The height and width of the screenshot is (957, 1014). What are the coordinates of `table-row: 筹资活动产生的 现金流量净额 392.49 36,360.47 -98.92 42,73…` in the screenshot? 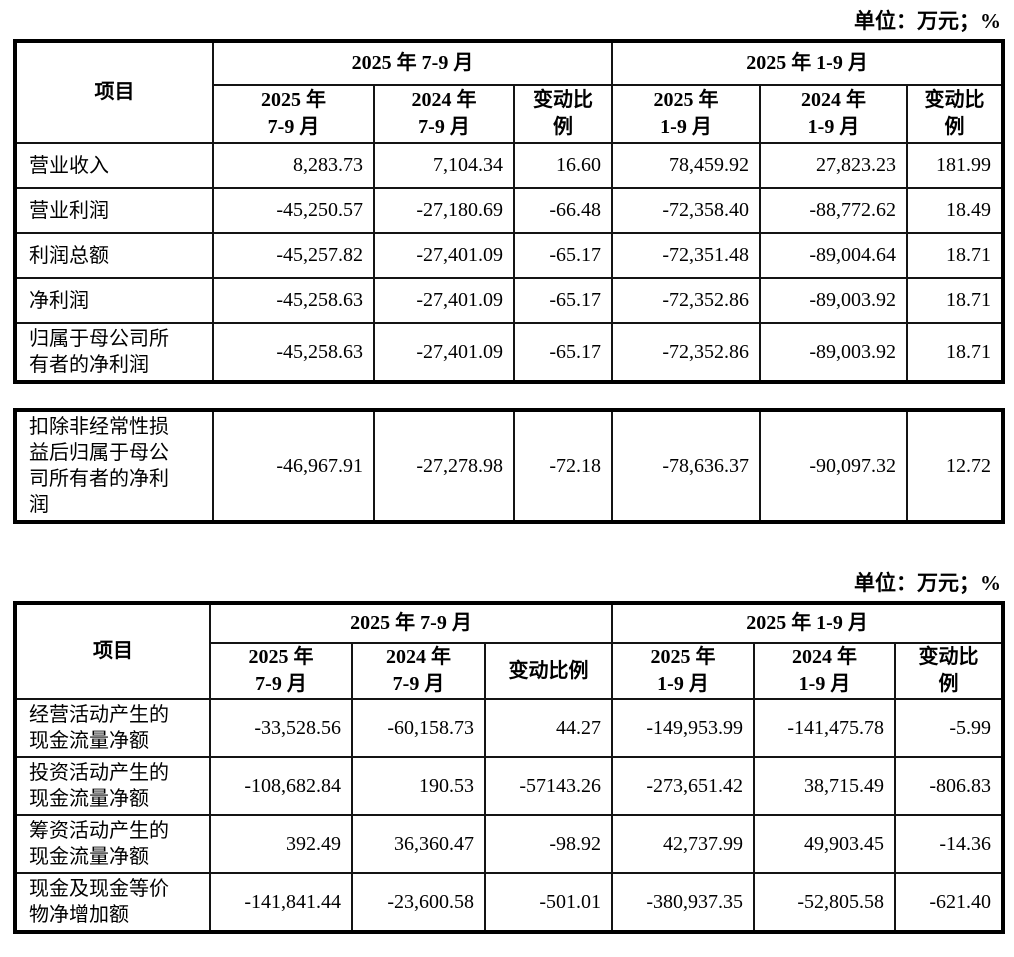 It's located at (509, 844).